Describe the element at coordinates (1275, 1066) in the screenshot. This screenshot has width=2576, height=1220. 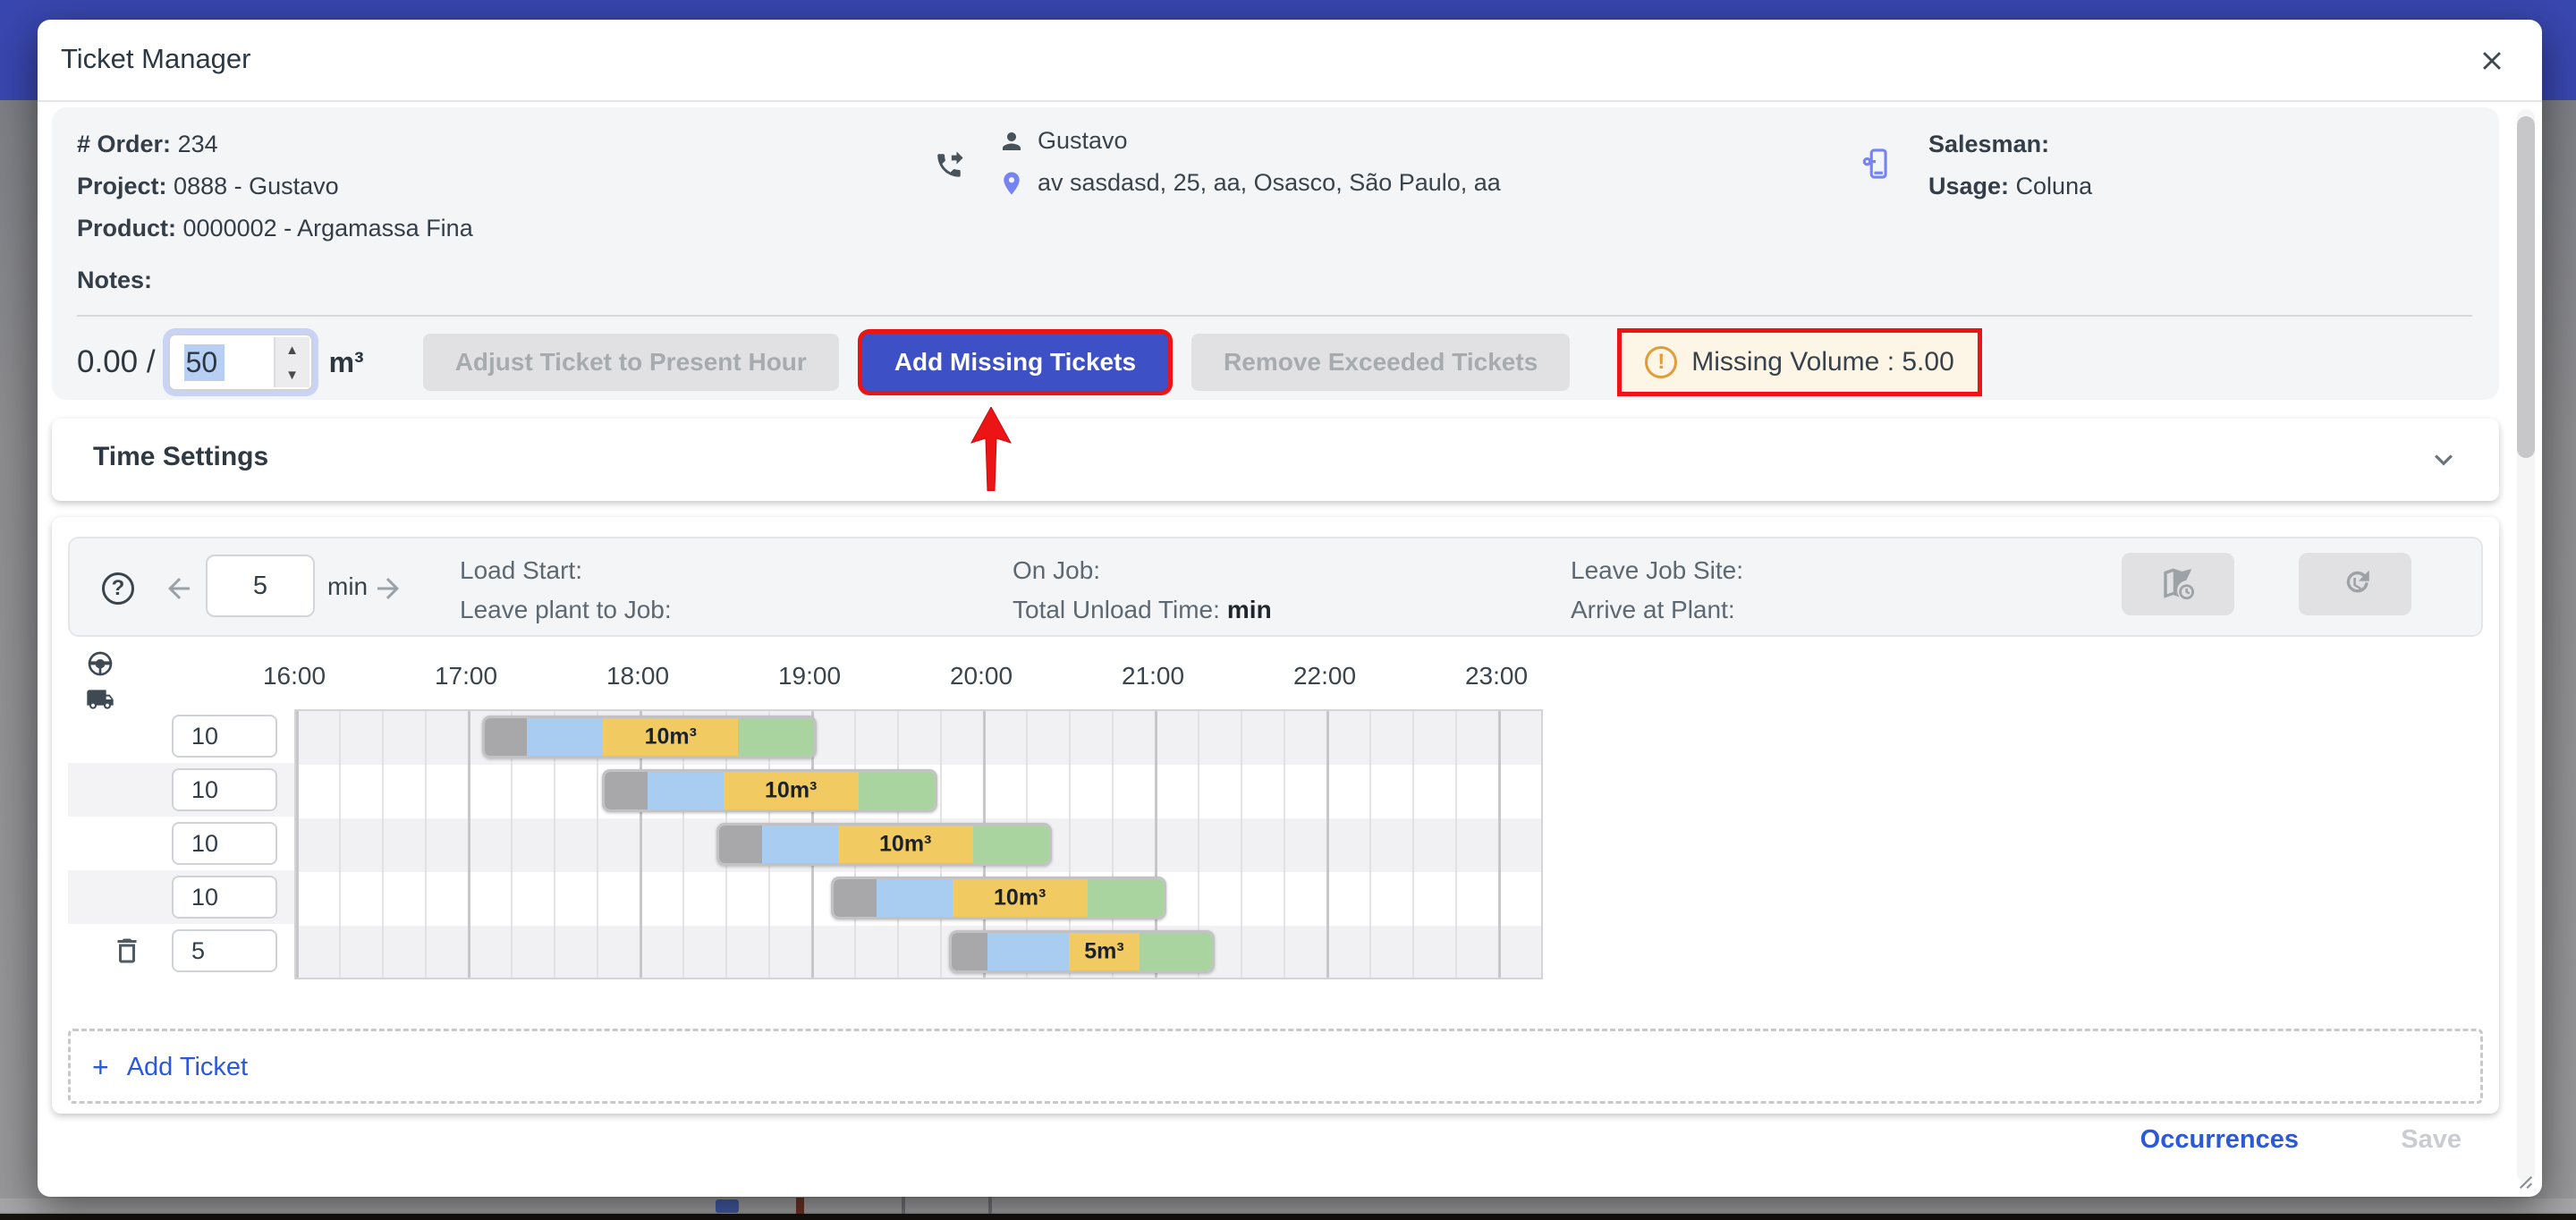
I see `add-ticket-container: + Add Ticket` at that location.